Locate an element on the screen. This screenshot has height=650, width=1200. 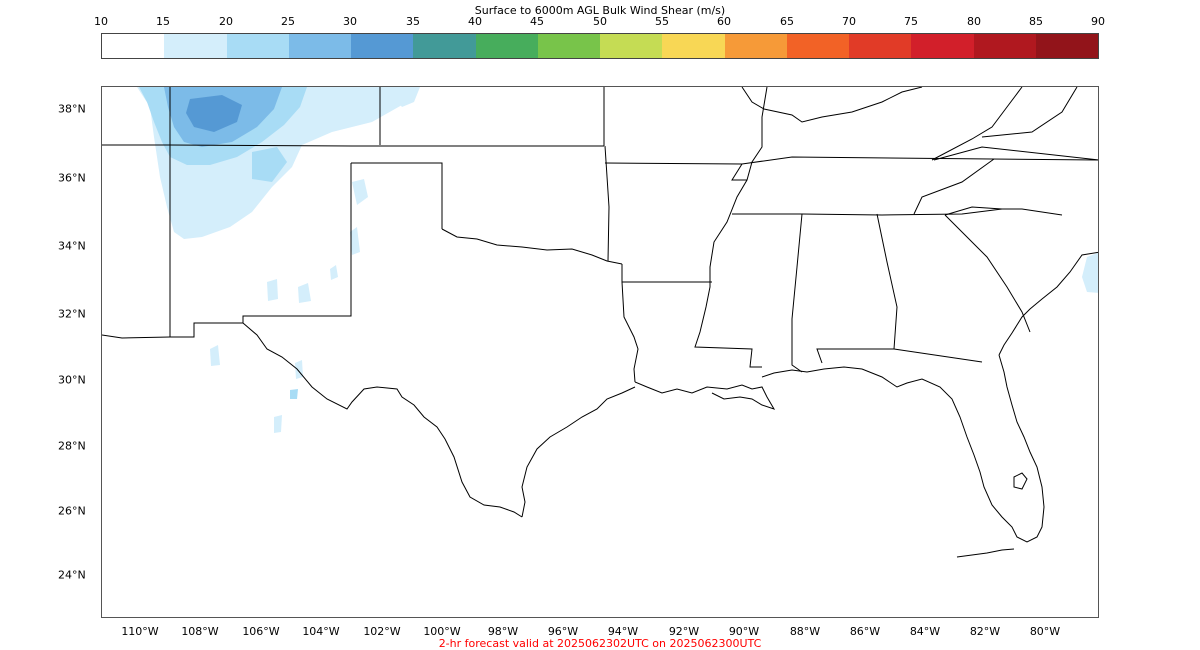
tennessee-north-border is located at coordinates (919, 160).